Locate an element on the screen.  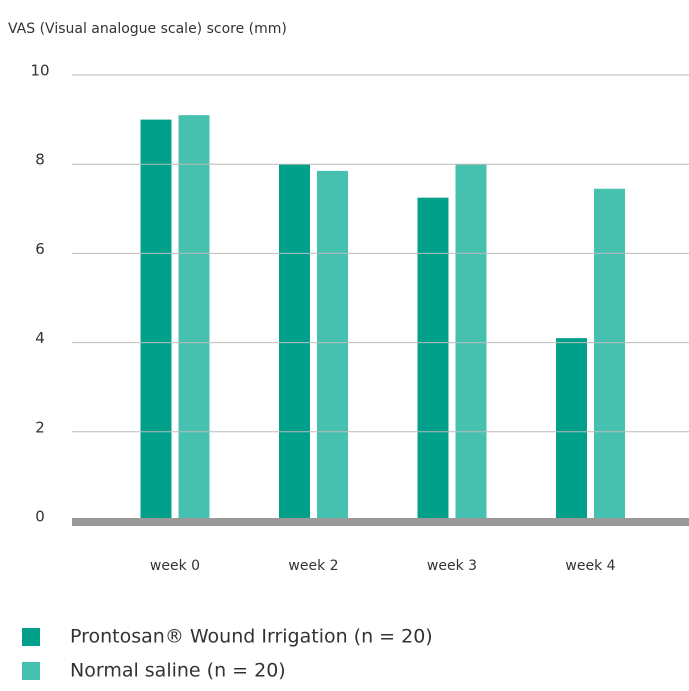
y-tick-label: 0 is located at coordinates (40, 517).